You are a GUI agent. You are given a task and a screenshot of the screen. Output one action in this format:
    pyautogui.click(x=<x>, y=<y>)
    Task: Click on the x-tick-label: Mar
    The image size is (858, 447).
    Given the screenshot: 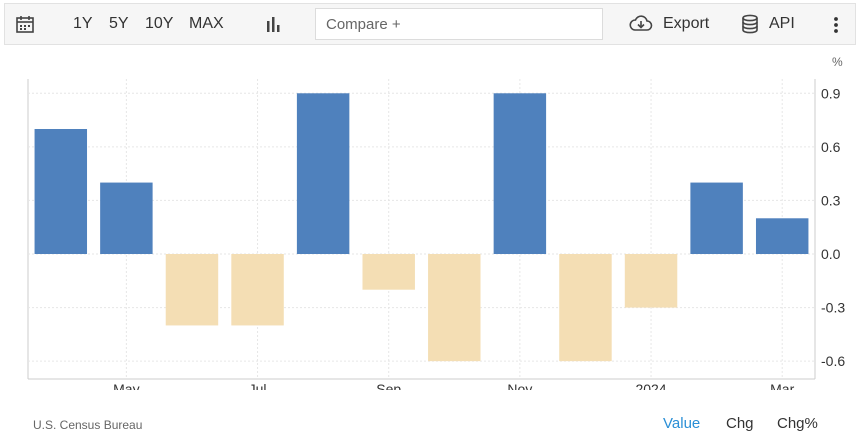 What is the action you would take?
    pyautogui.click(x=782, y=385)
    